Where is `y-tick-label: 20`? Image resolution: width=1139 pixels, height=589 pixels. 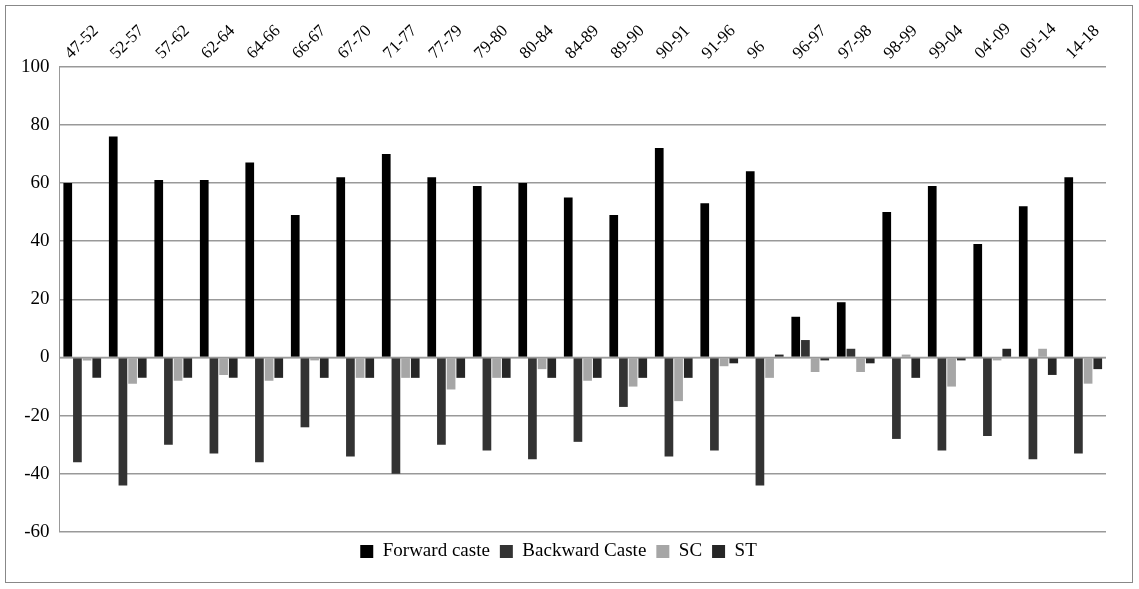 y-tick-label: 20 is located at coordinates (40, 298).